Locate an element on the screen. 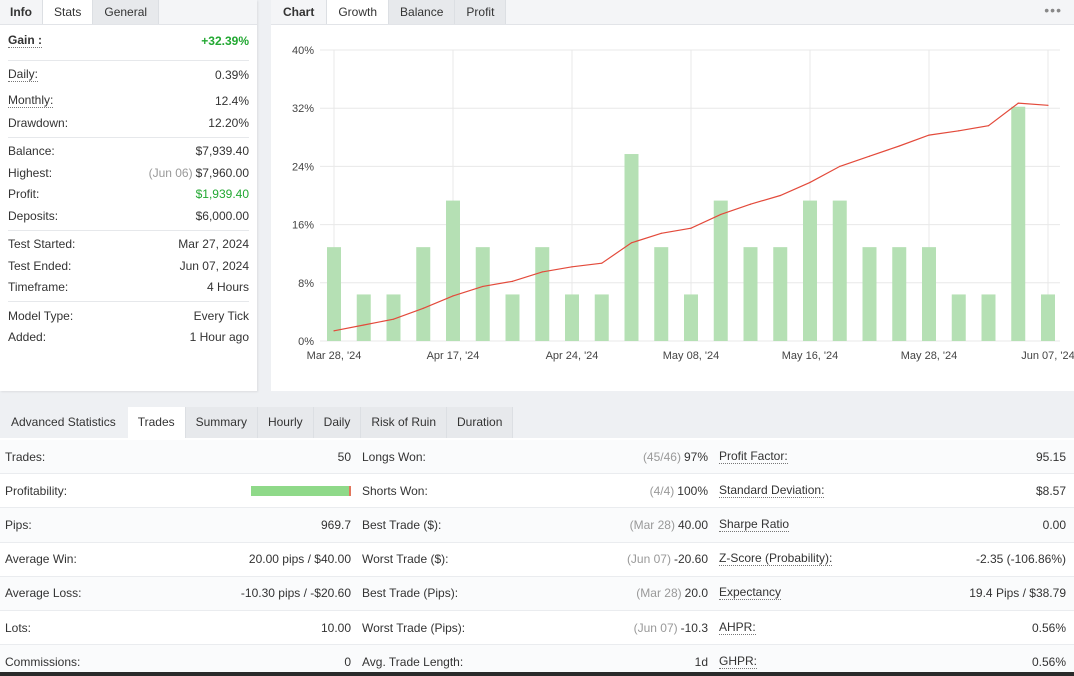  tab-general: General is located at coordinates (126, 12).